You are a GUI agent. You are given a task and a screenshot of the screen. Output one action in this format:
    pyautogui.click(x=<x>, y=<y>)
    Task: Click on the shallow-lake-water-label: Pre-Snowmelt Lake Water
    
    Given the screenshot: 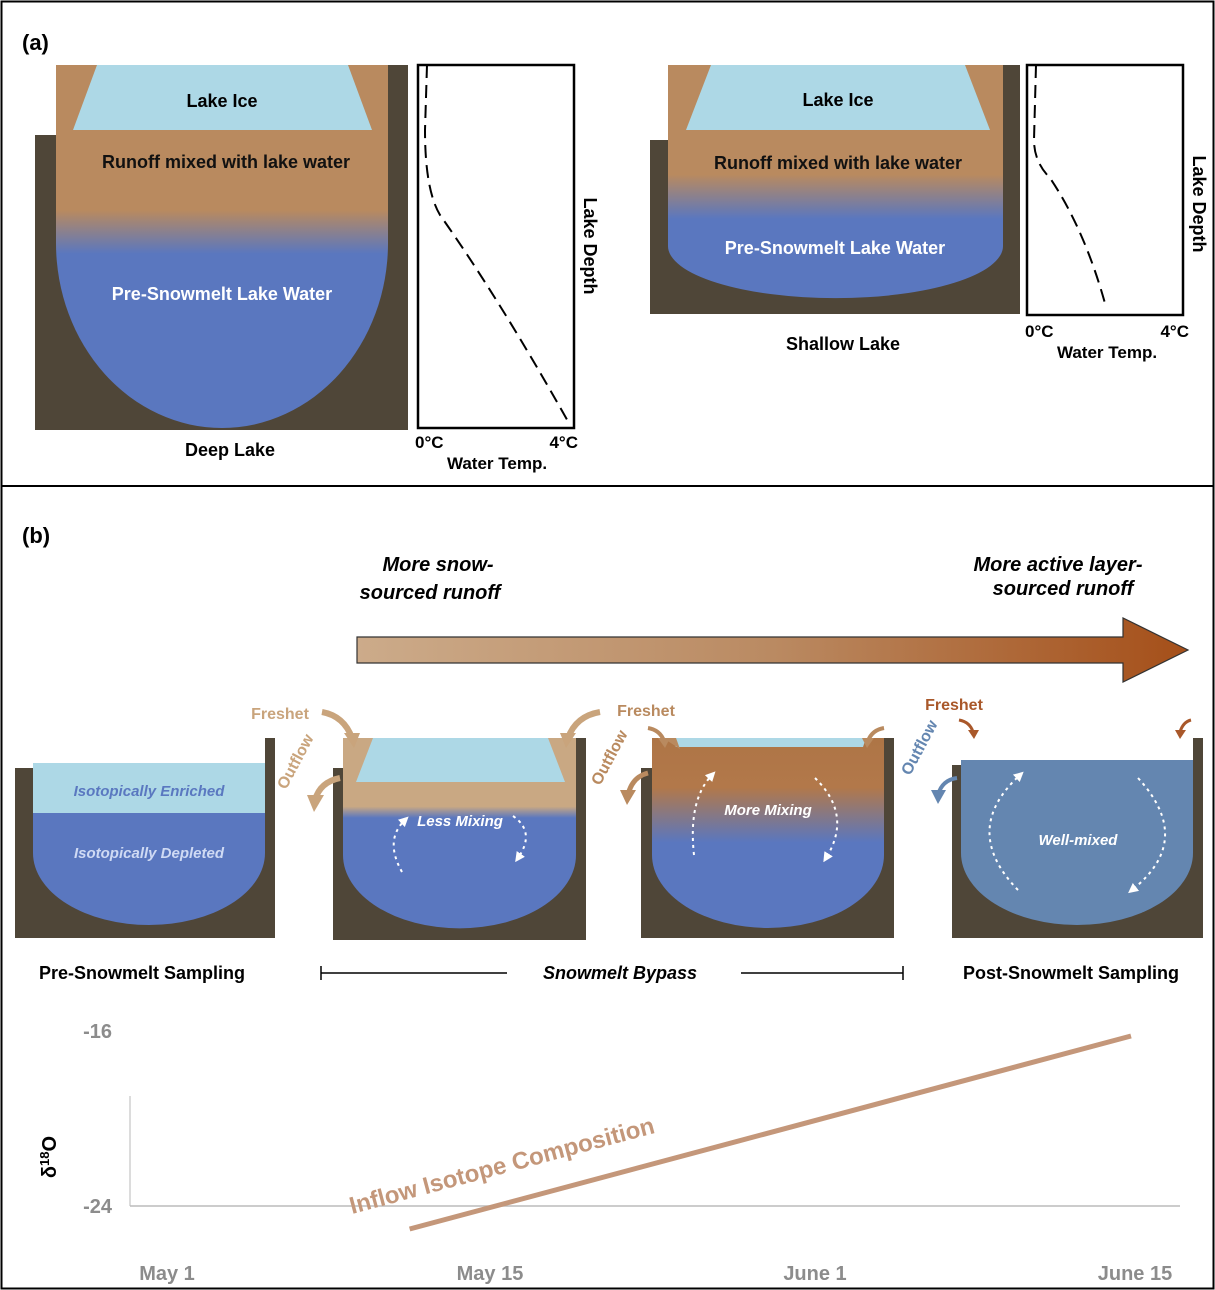 What is the action you would take?
    pyautogui.click(x=835, y=248)
    